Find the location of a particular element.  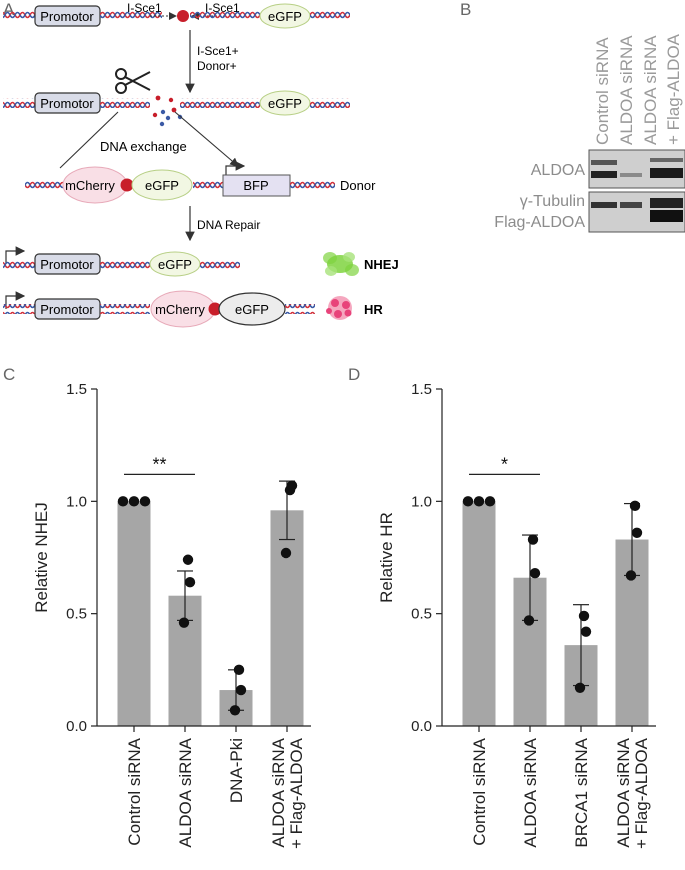

blot-row-flag-aldoa: Flag-ALDOA is located at coordinates (539, 222).